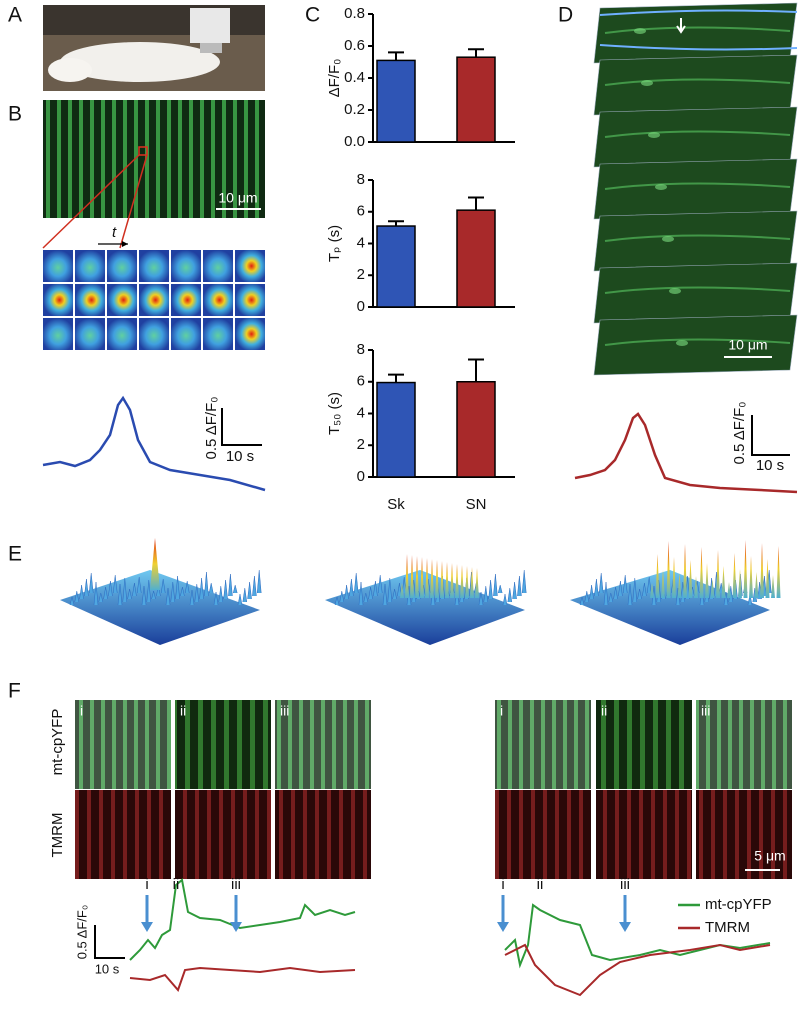 This screenshot has width=800, height=1024. Describe the element at coordinates (334, 413) in the screenshot. I see `y-axis-label: T₅₀ (s)` at that location.